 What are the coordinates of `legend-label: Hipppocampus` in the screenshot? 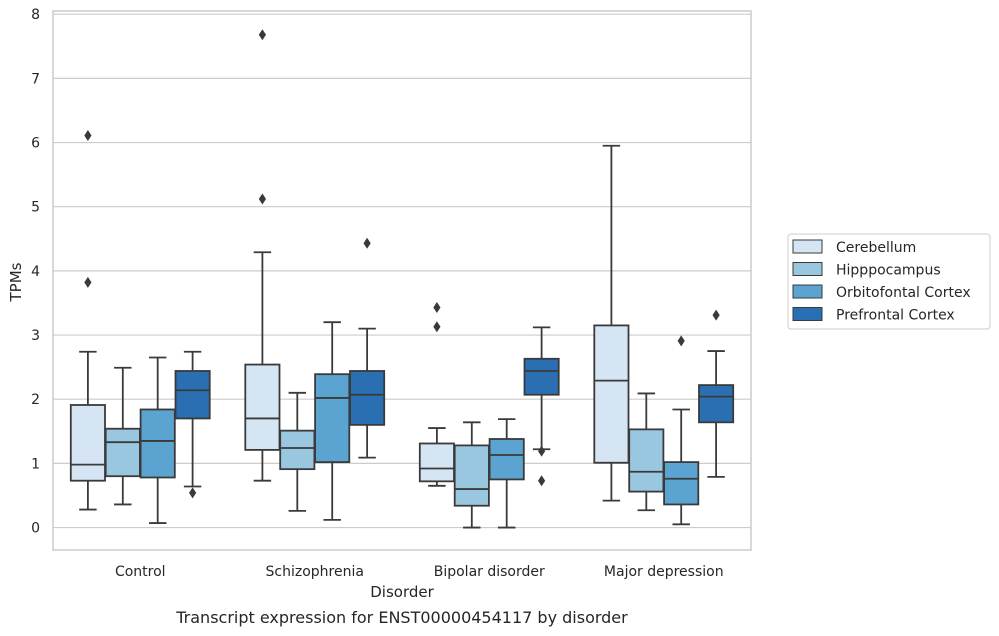 It's located at (888, 271).